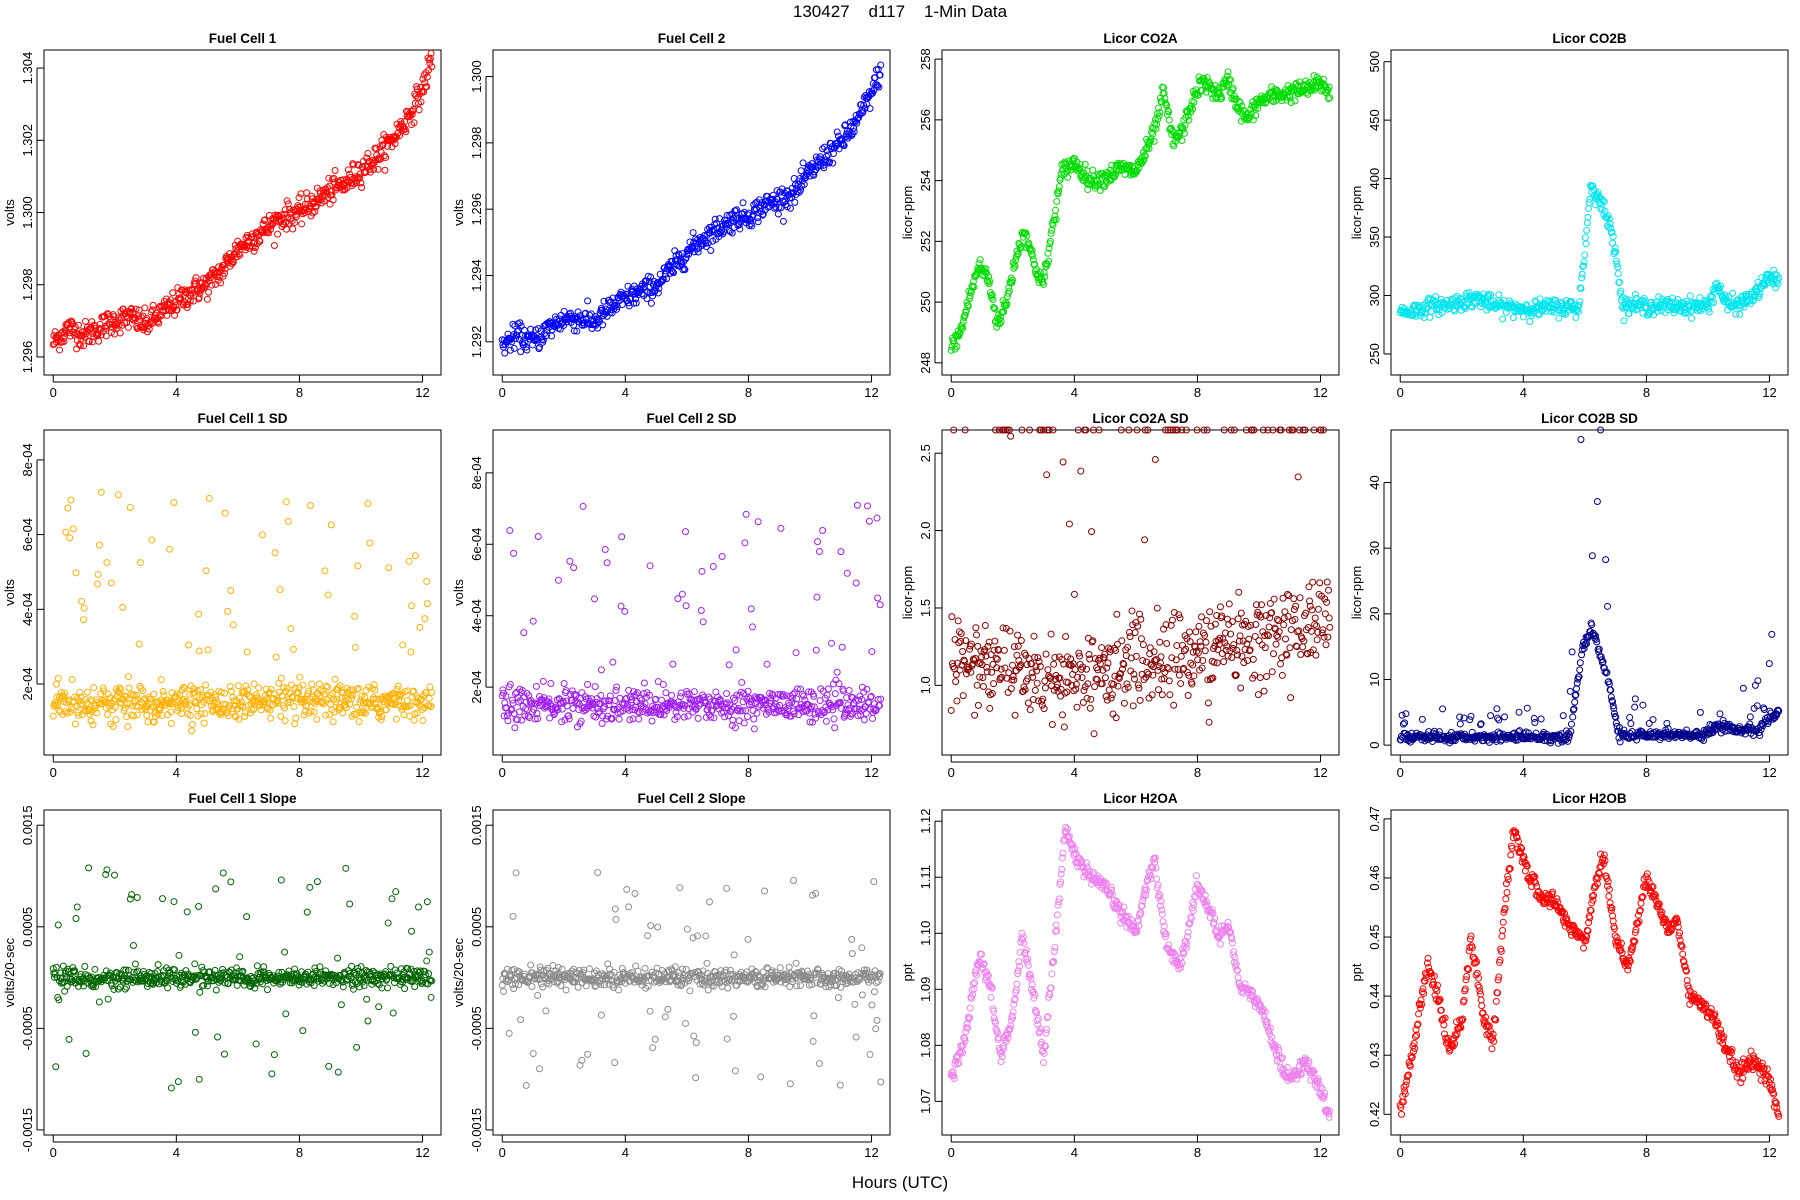 This screenshot has height=1200, width=1800. I want to click on scatter-points, so click(242, 201).